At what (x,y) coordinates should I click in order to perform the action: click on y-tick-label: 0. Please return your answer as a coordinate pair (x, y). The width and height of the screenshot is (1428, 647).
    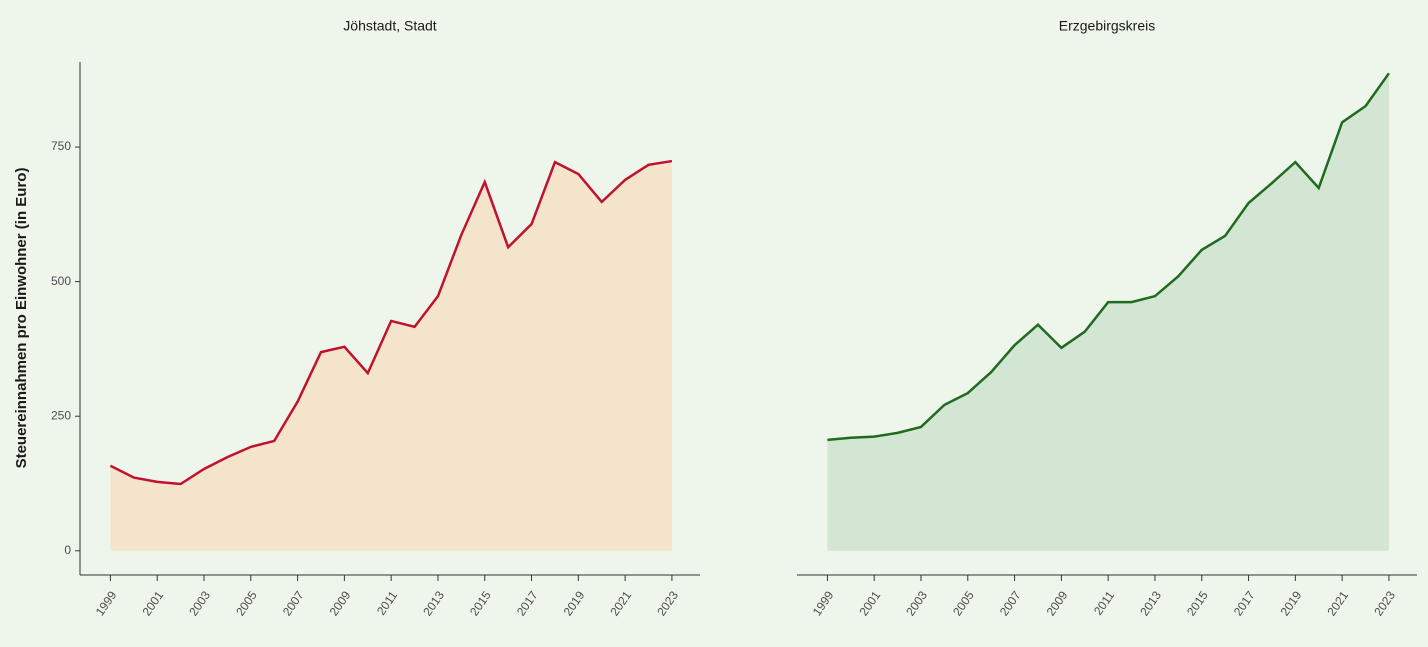
    Looking at the image, I should click on (67, 550).